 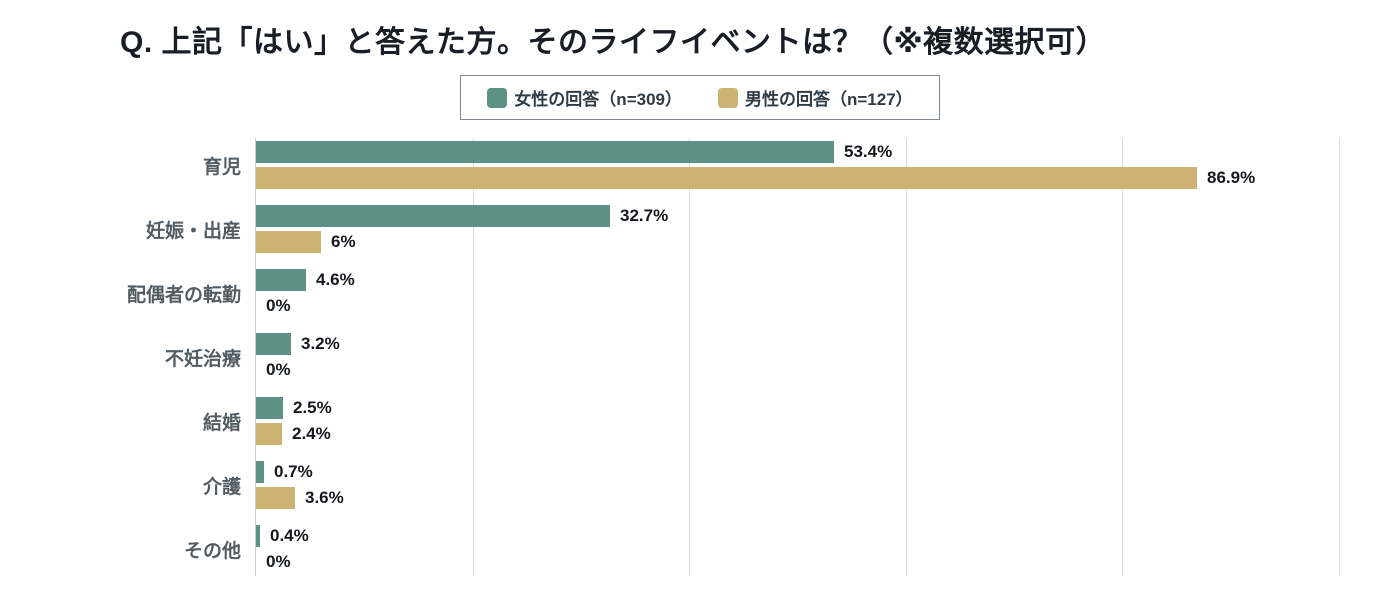 What do you see at coordinates (221, 423) in the screenshot?
I see `category-label: 結婚` at bounding box center [221, 423].